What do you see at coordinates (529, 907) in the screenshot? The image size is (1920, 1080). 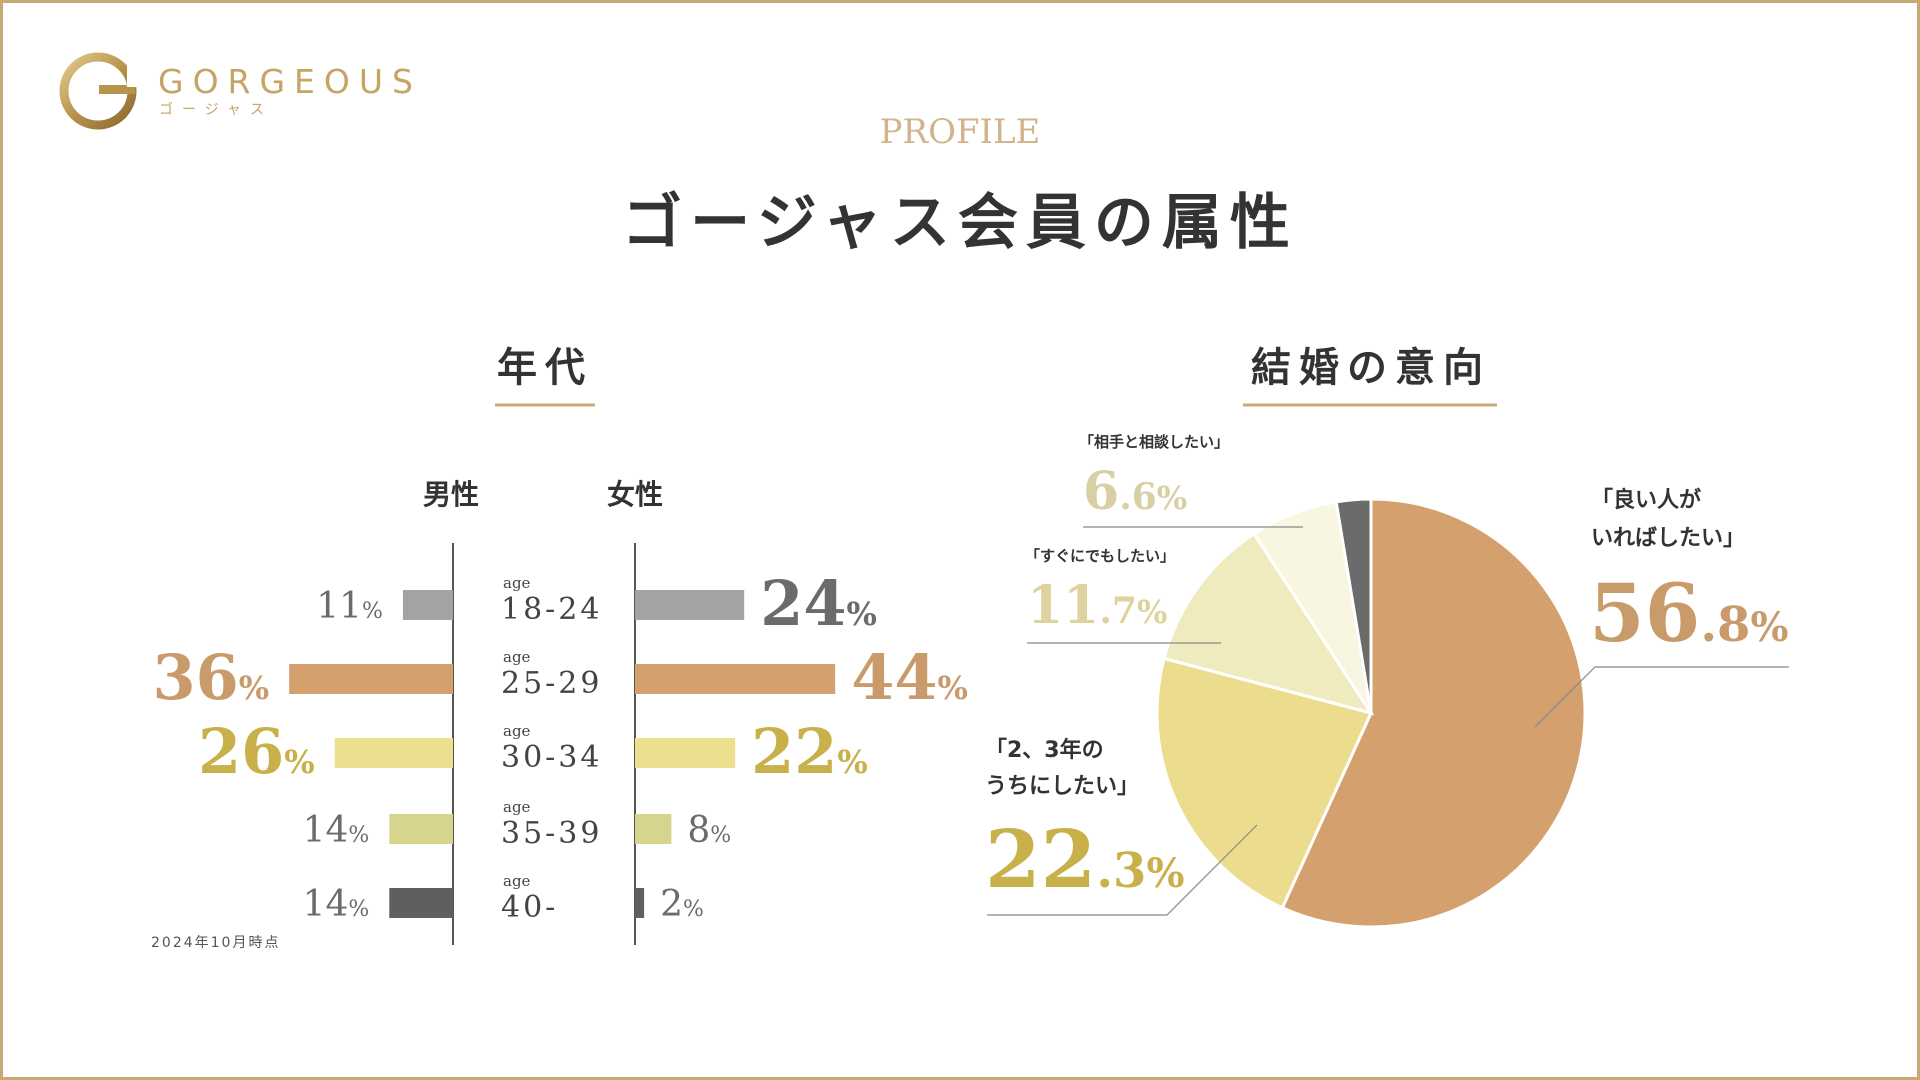 I see `age-range-label: 40-` at bounding box center [529, 907].